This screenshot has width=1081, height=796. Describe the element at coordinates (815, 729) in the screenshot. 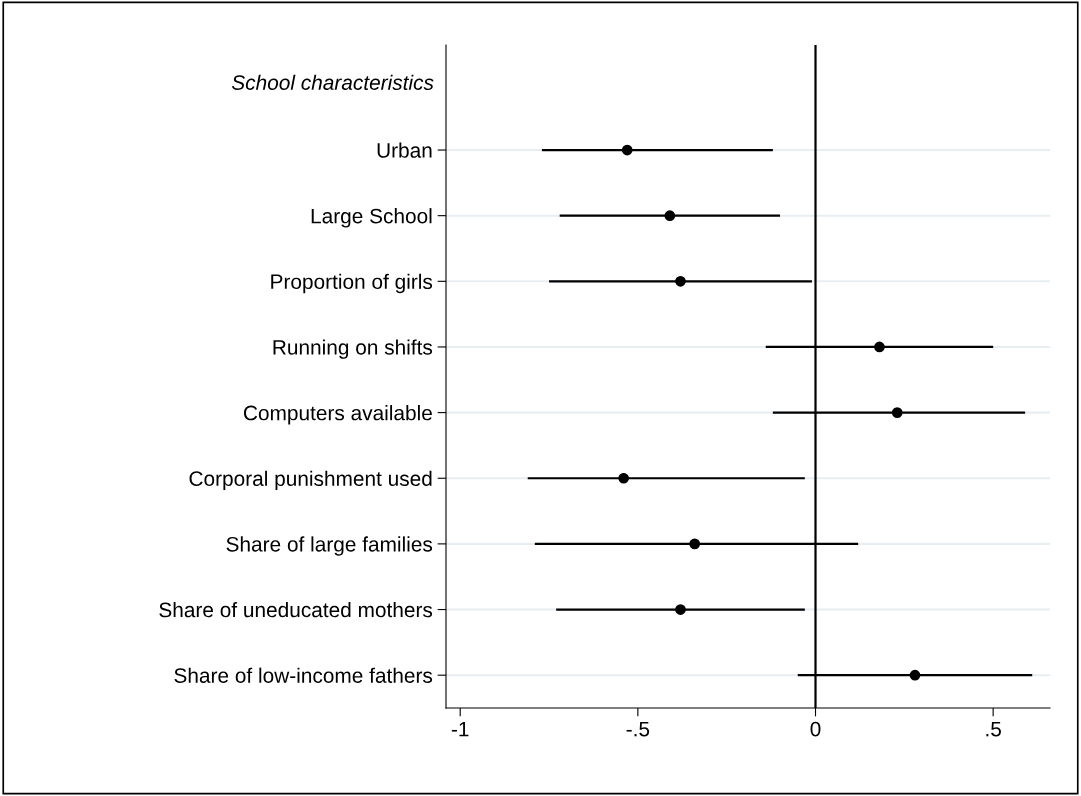

I see `x-tick-label: 0` at that location.